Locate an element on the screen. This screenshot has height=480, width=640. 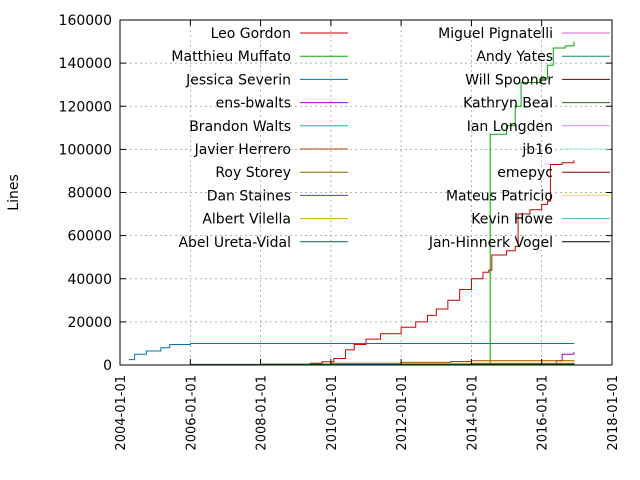
y-tick-label: 40000 is located at coordinates (89, 280).